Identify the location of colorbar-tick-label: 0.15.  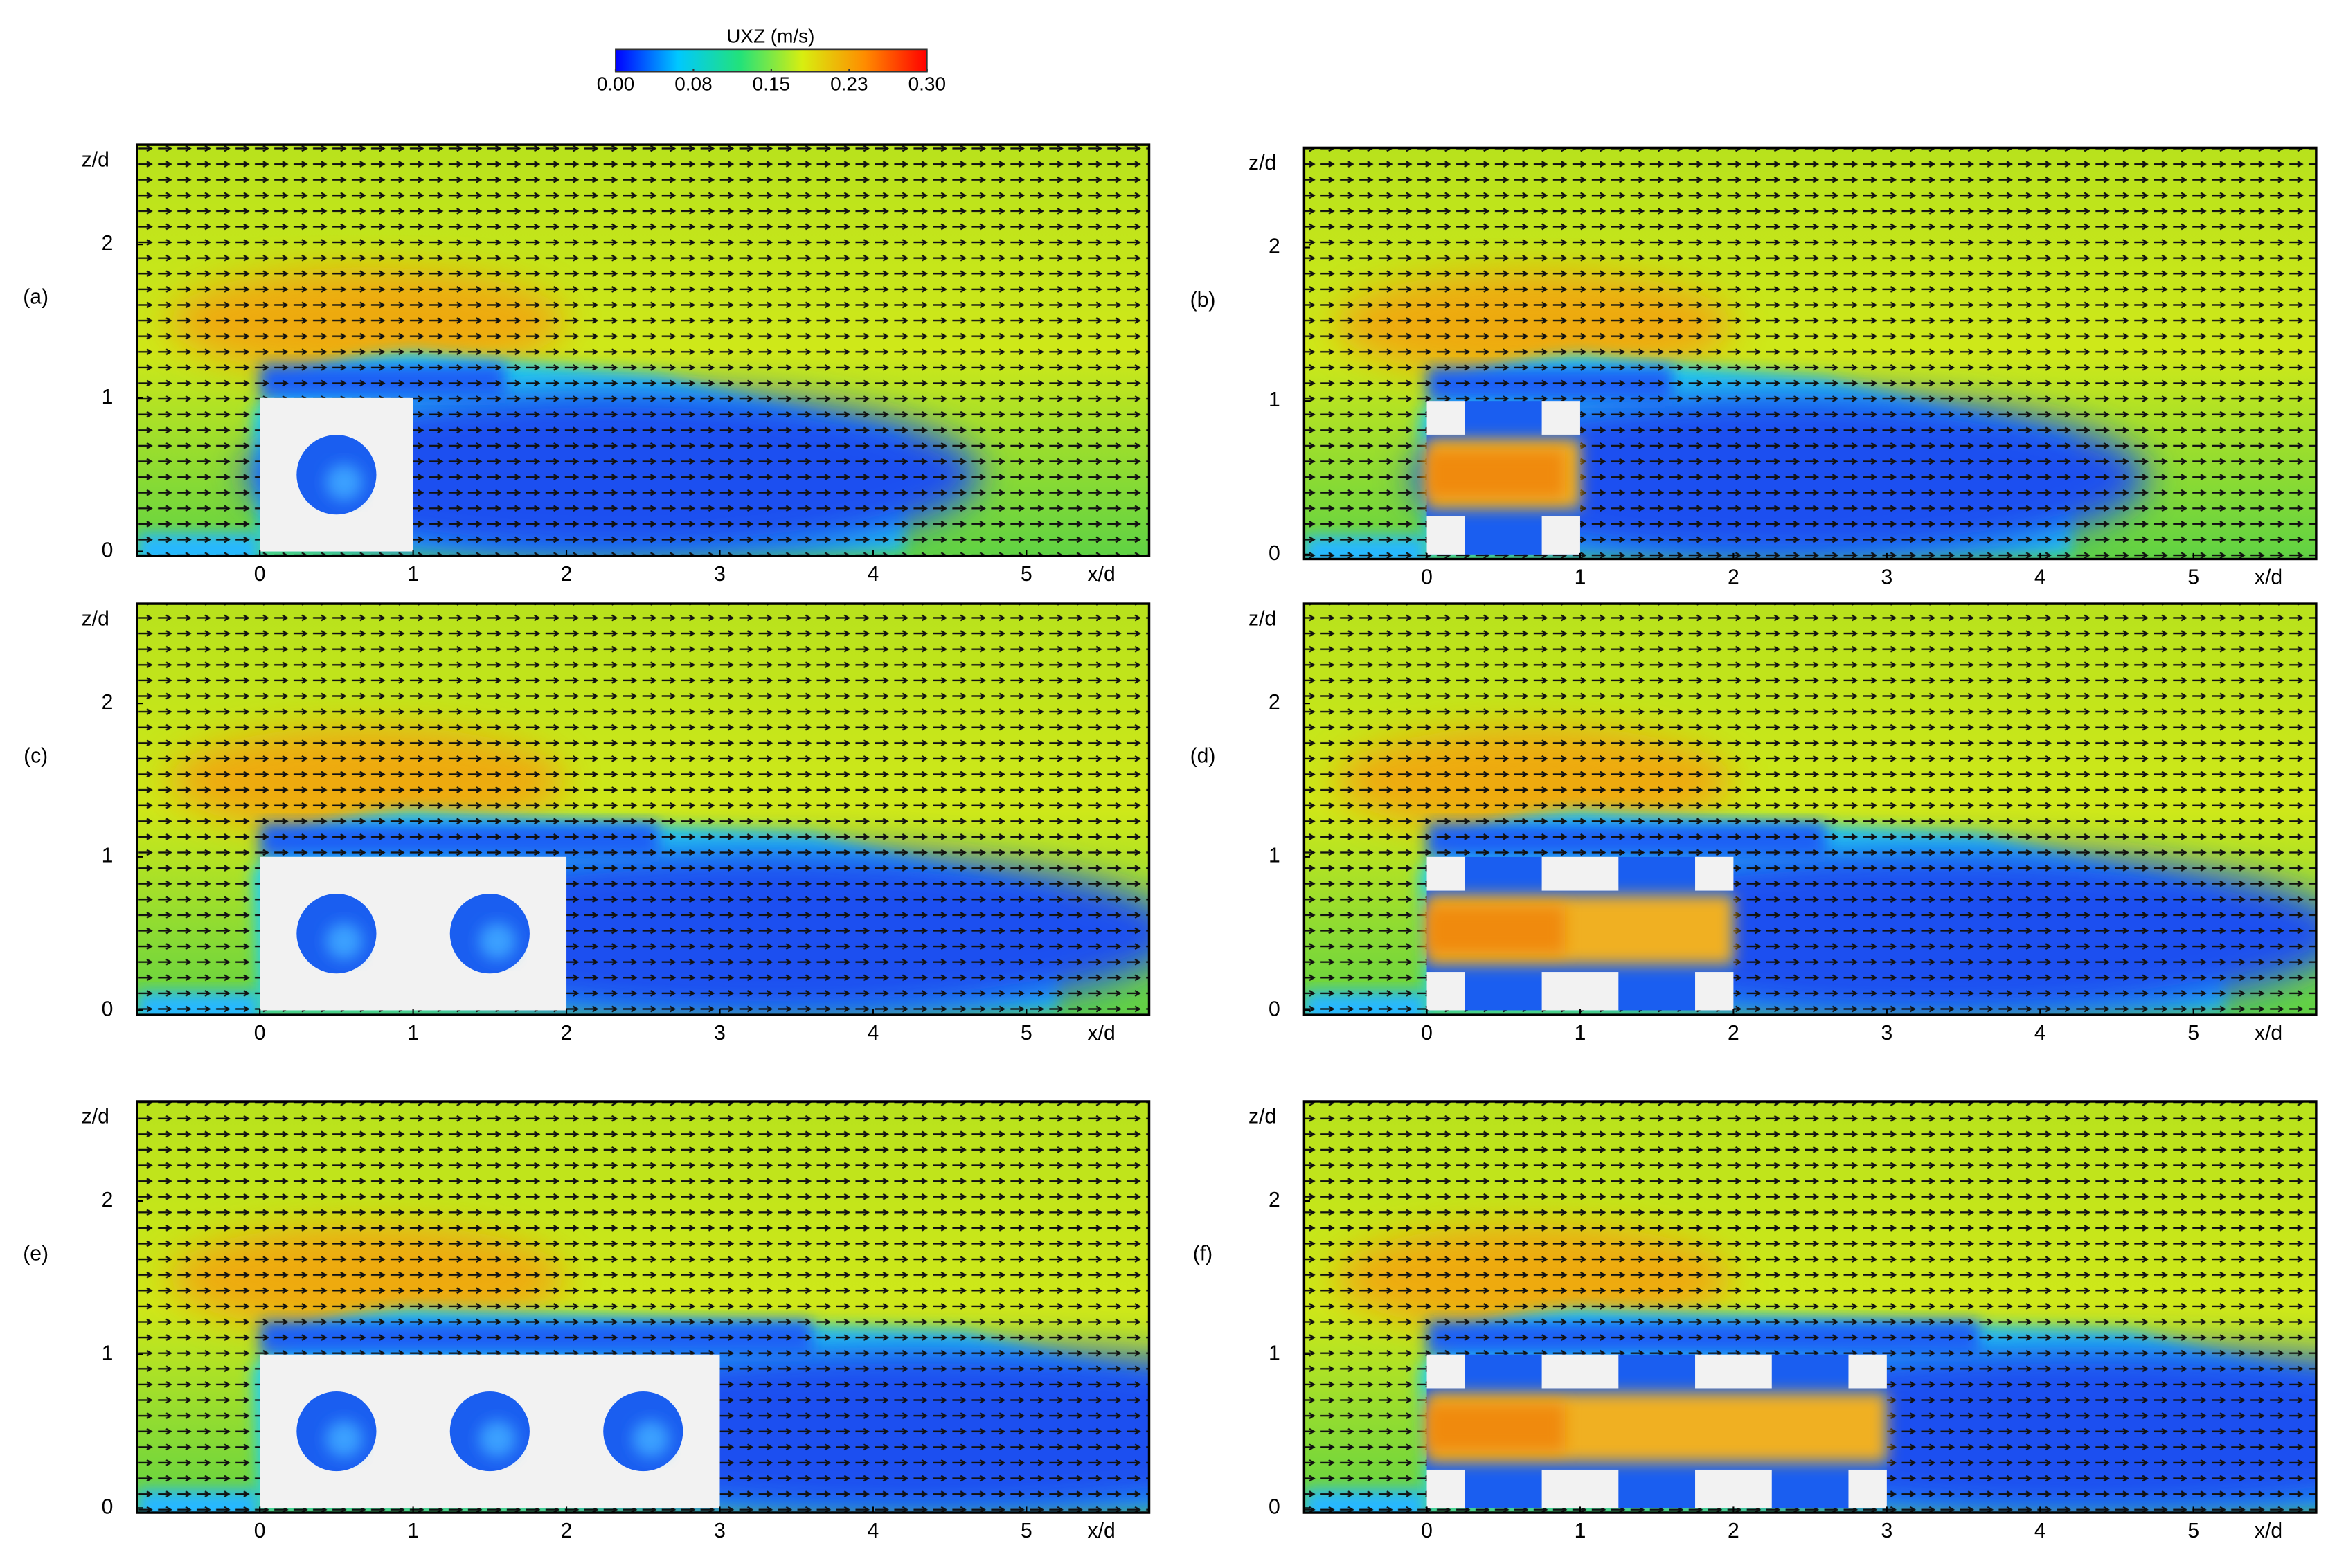
(771, 83).